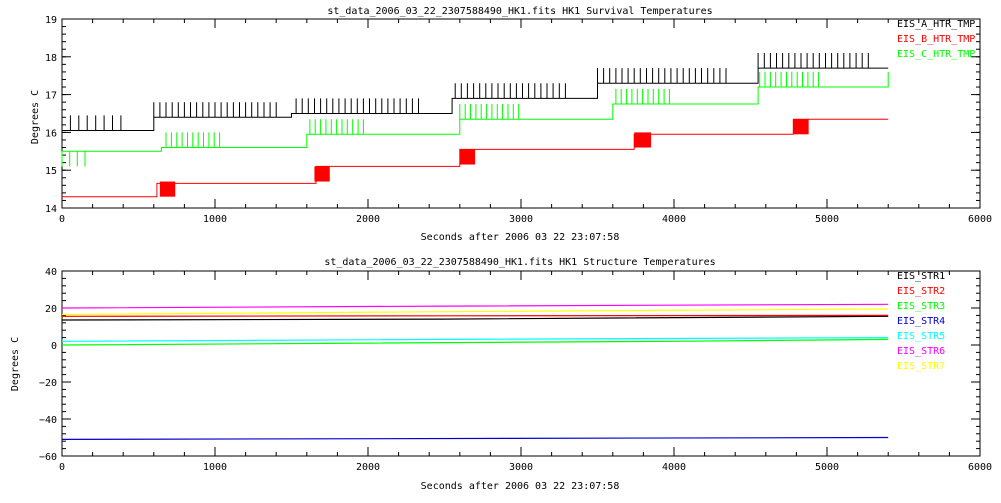 This screenshot has width=1001, height=503. Describe the element at coordinates (475, 306) in the screenshot. I see `series-line-eis-str6` at that location.